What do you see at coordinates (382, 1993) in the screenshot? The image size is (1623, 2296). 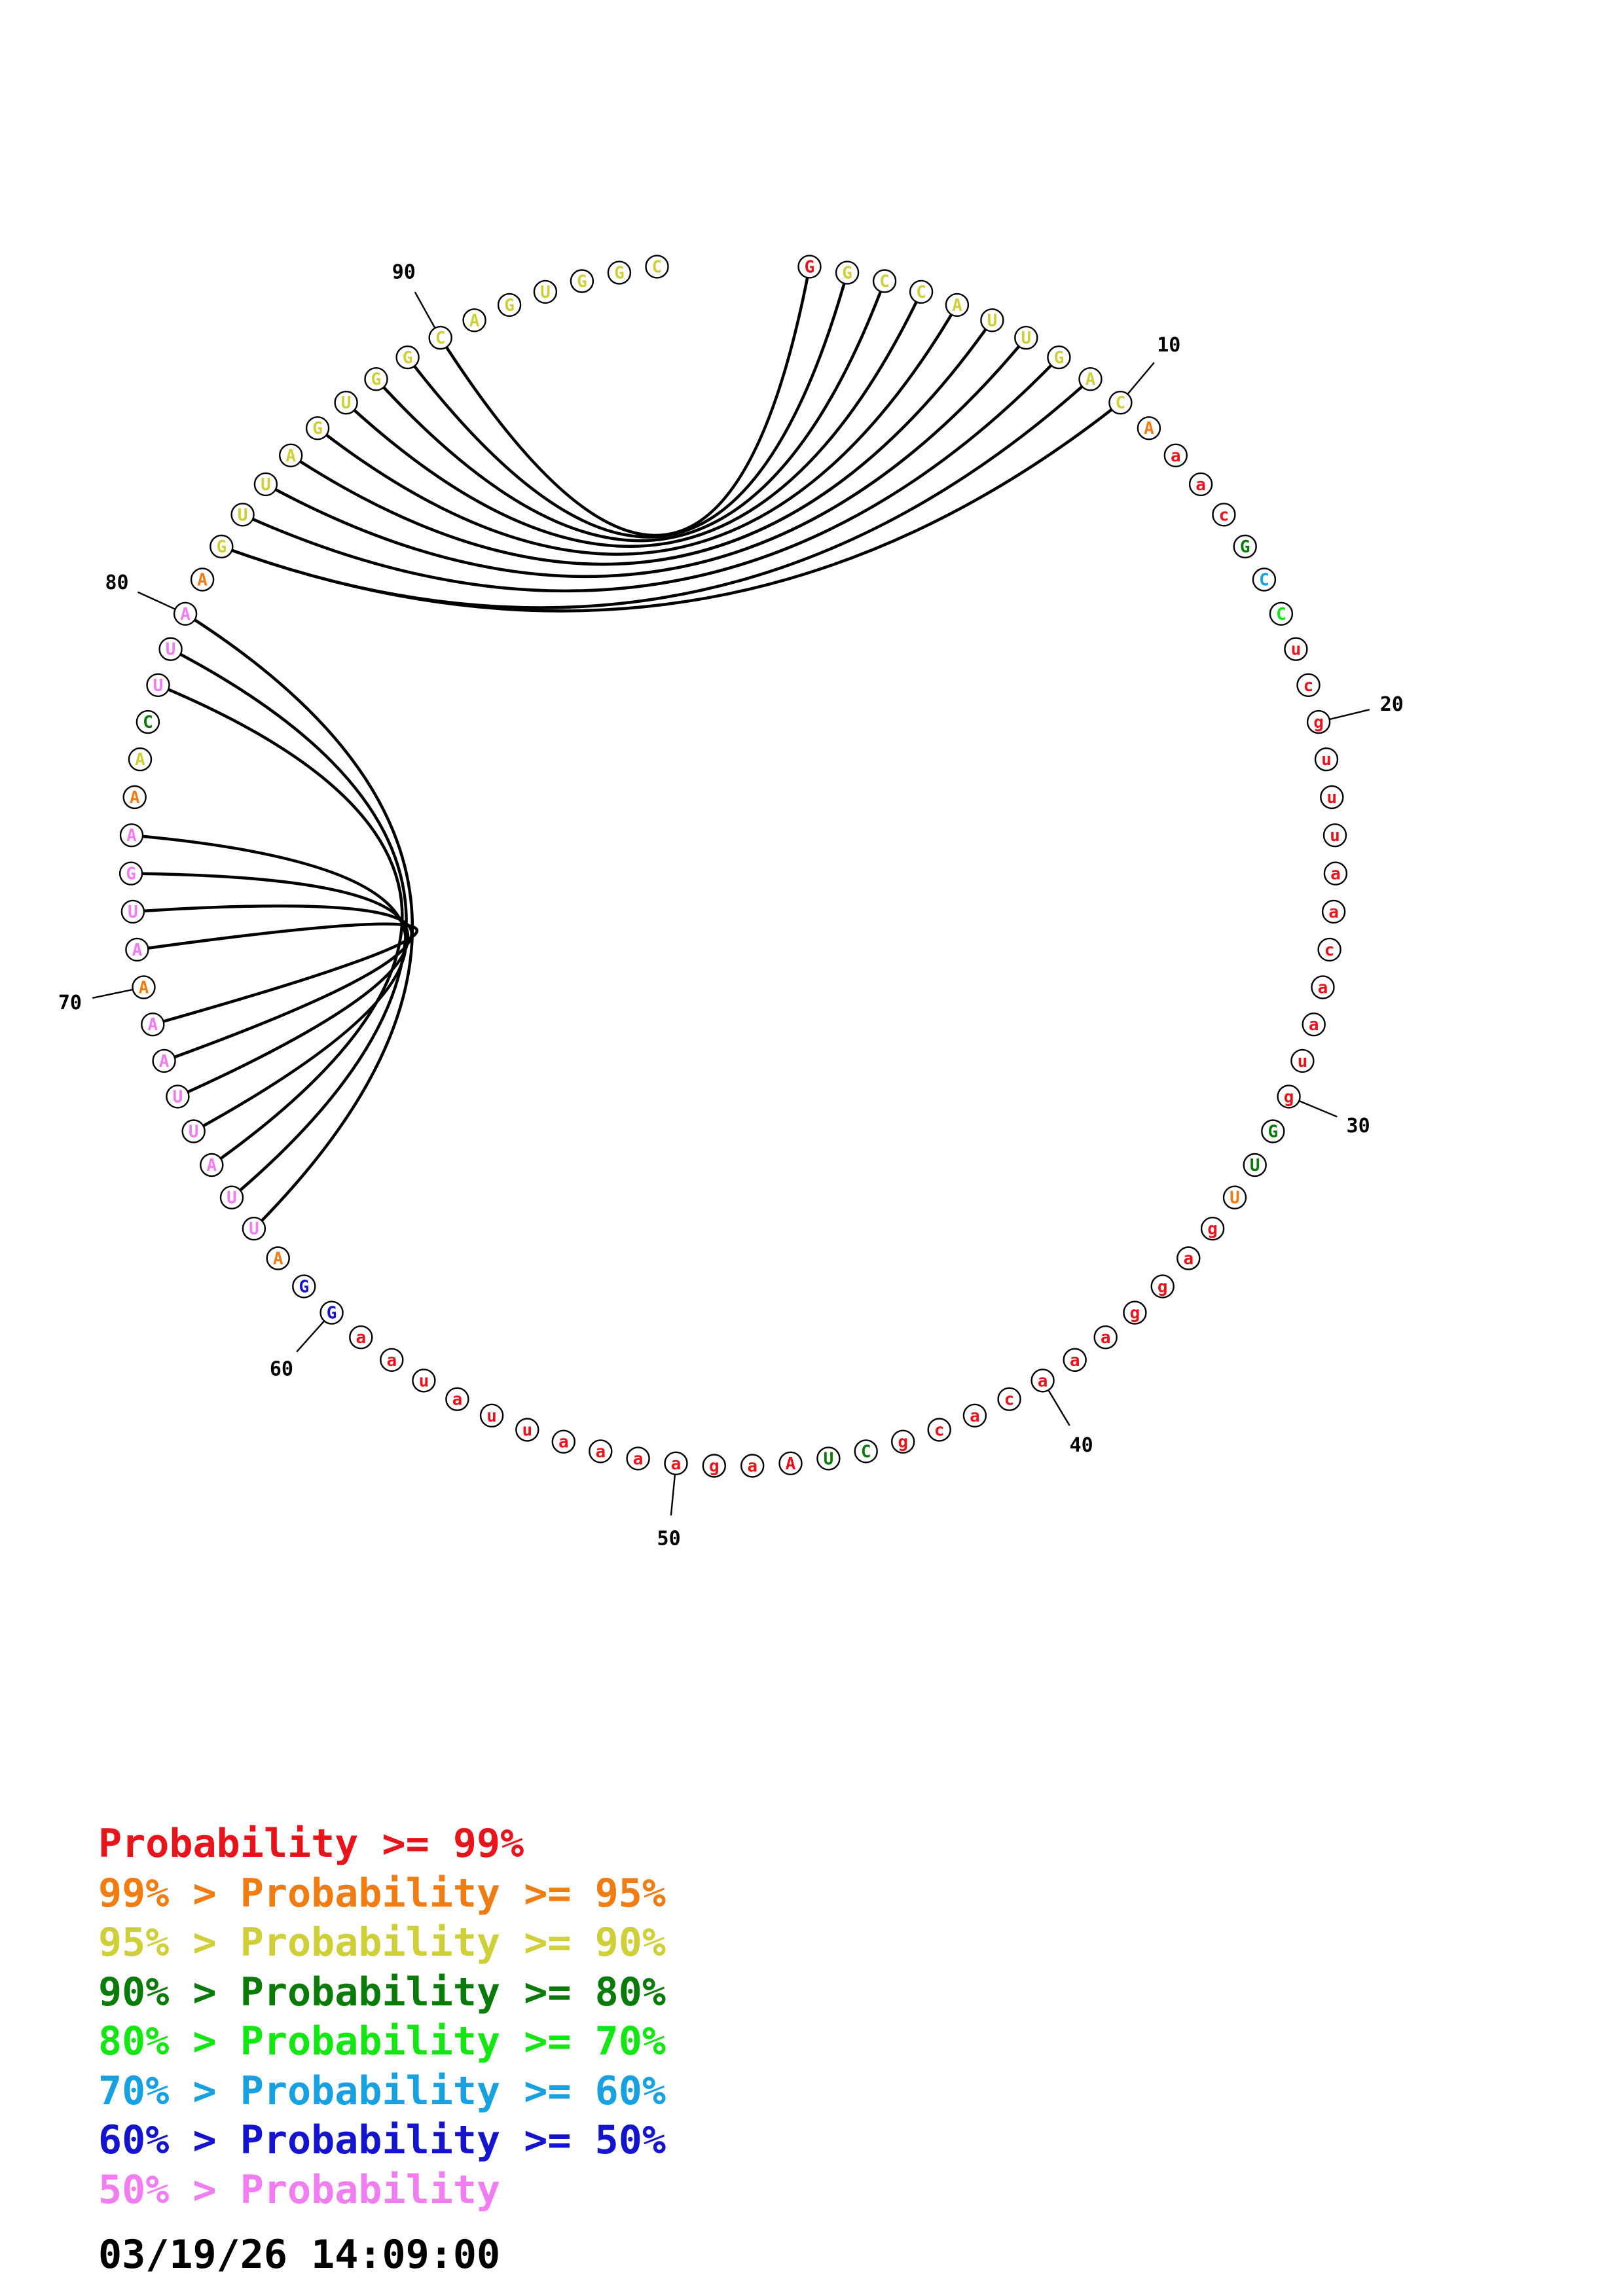 I see `legend-row-80: 90% > Probability >= 80%` at bounding box center [382, 1993].